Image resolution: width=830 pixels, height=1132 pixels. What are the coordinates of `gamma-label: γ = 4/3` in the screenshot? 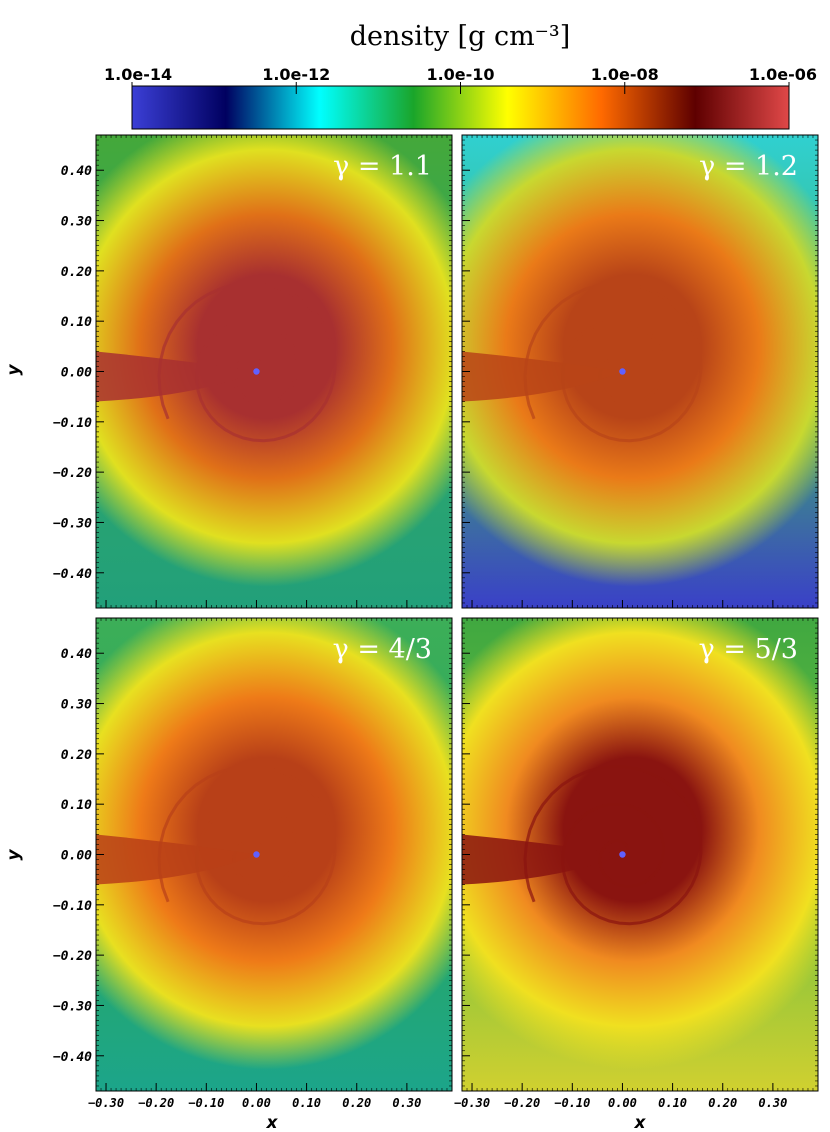 It's located at (382, 649).